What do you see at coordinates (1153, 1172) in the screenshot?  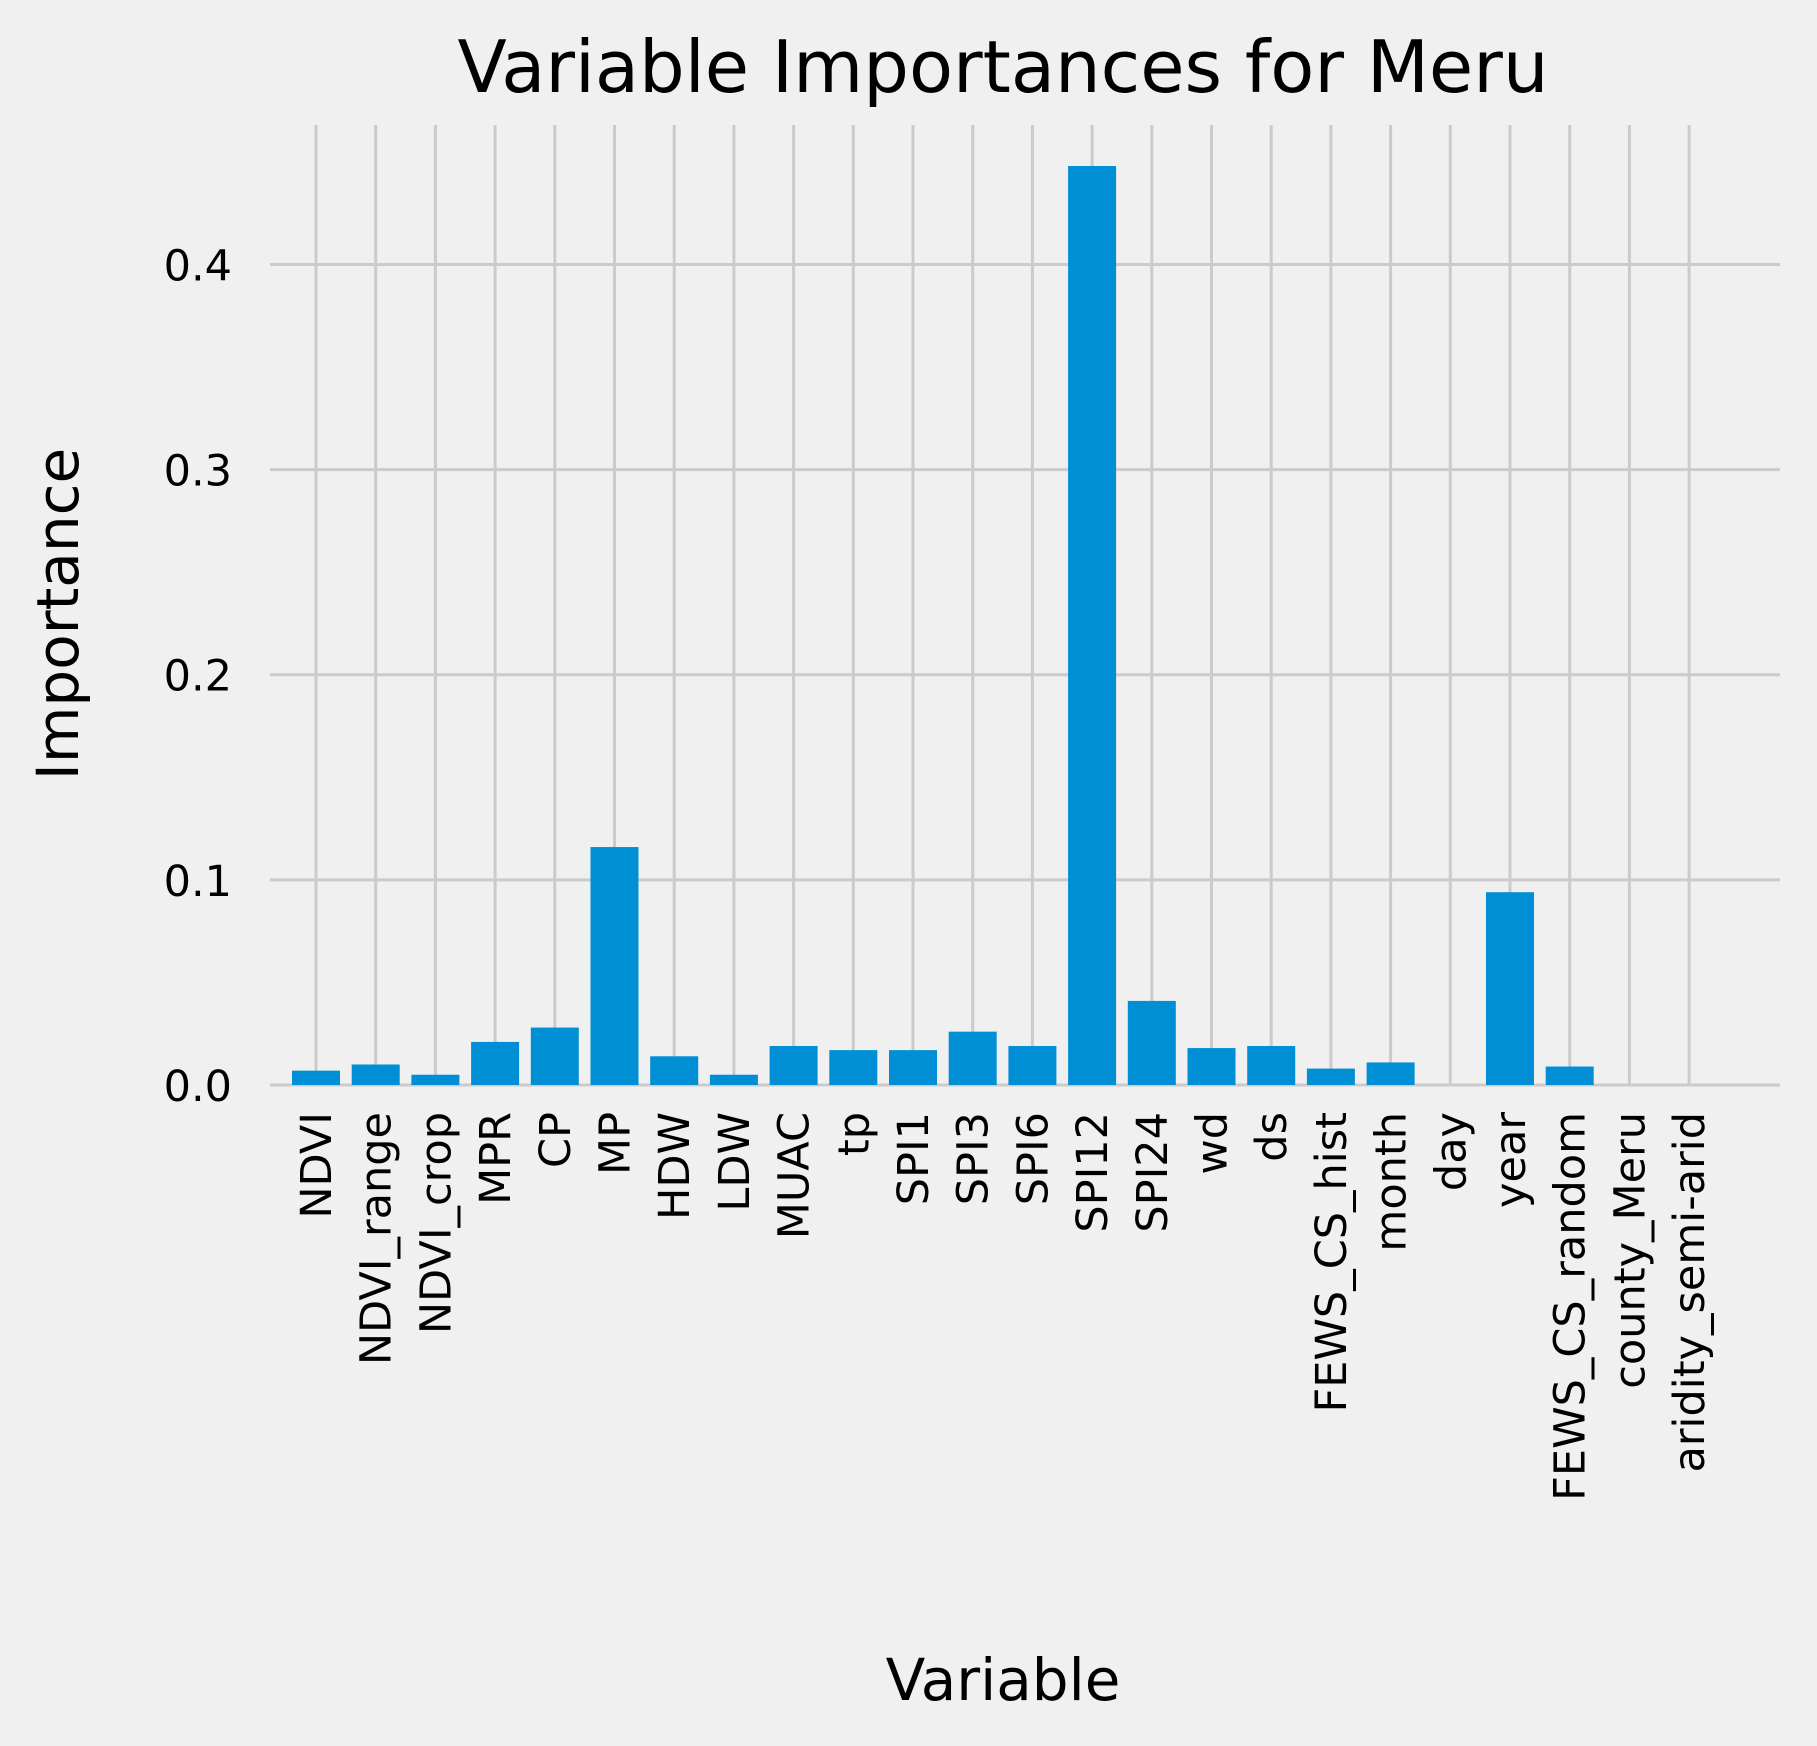 I see `x-tick-label: SPI24` at bounding box center [1153, 1172].